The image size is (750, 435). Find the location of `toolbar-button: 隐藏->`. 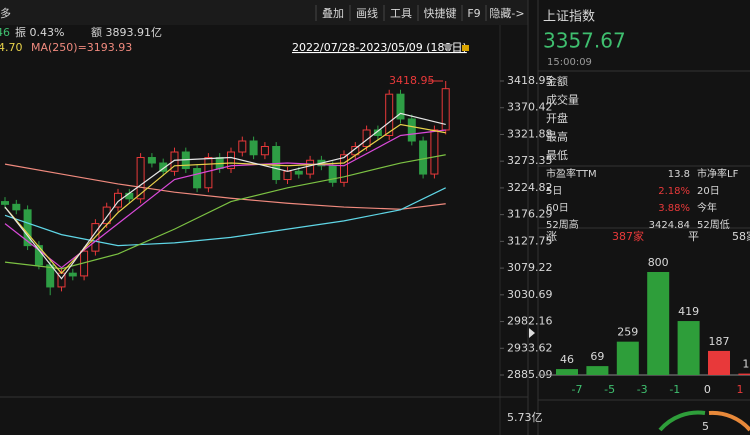

toolbar-button: 隐藏-> is located at coordinates (506, 13).